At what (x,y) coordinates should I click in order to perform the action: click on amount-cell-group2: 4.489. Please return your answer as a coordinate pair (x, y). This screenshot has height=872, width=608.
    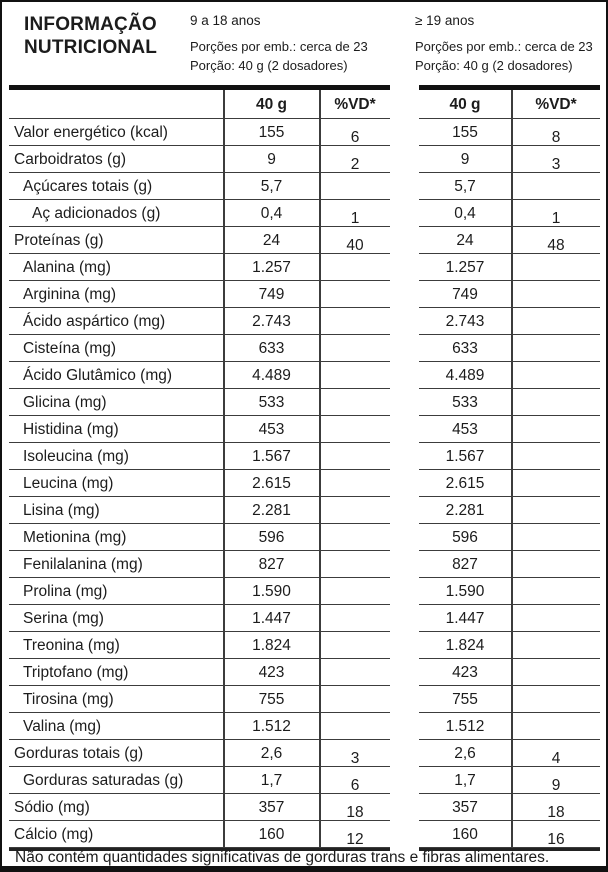
    Looking at the image, I should click on (465, 375).